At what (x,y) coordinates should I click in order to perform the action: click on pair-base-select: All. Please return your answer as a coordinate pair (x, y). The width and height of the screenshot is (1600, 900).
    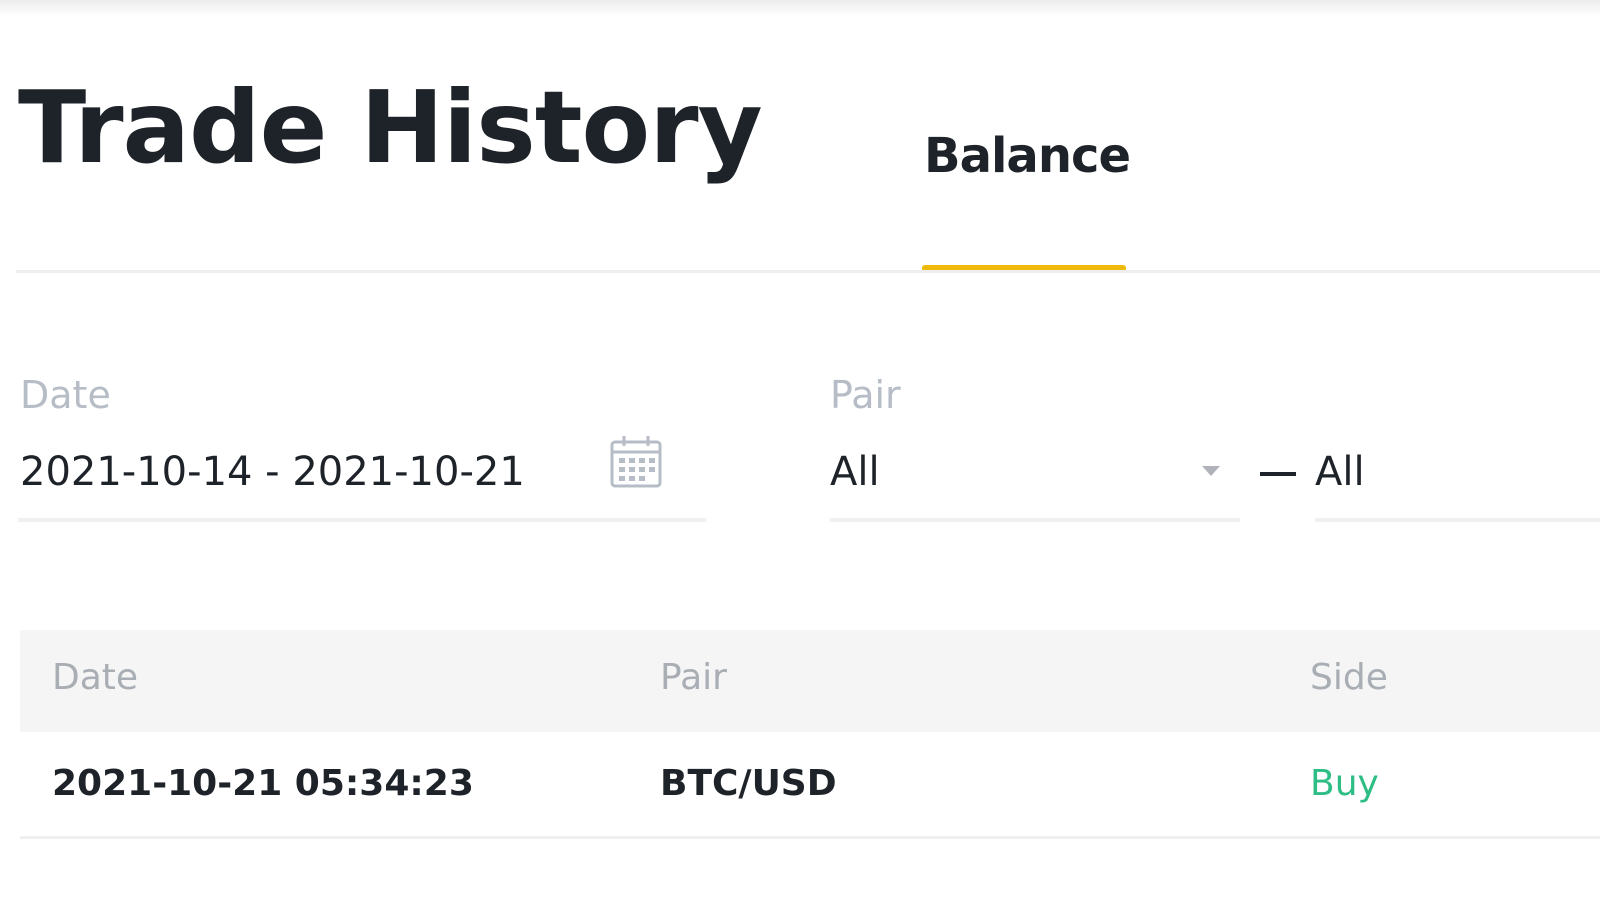
    Looking at the image, I should click on (855, 472).